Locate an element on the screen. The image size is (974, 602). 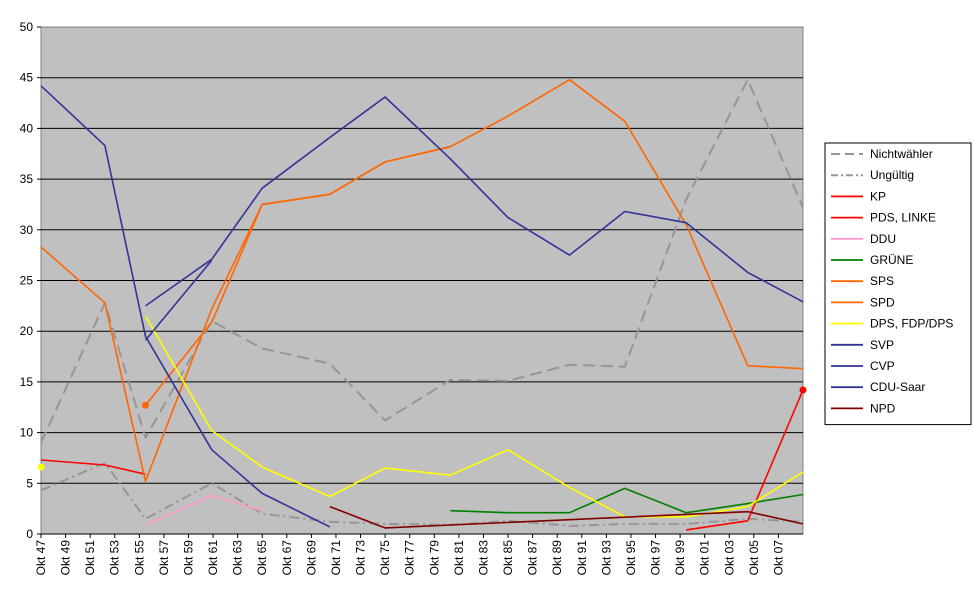
x-tick-label: Okt 85 is located at coordinates (508, 558).